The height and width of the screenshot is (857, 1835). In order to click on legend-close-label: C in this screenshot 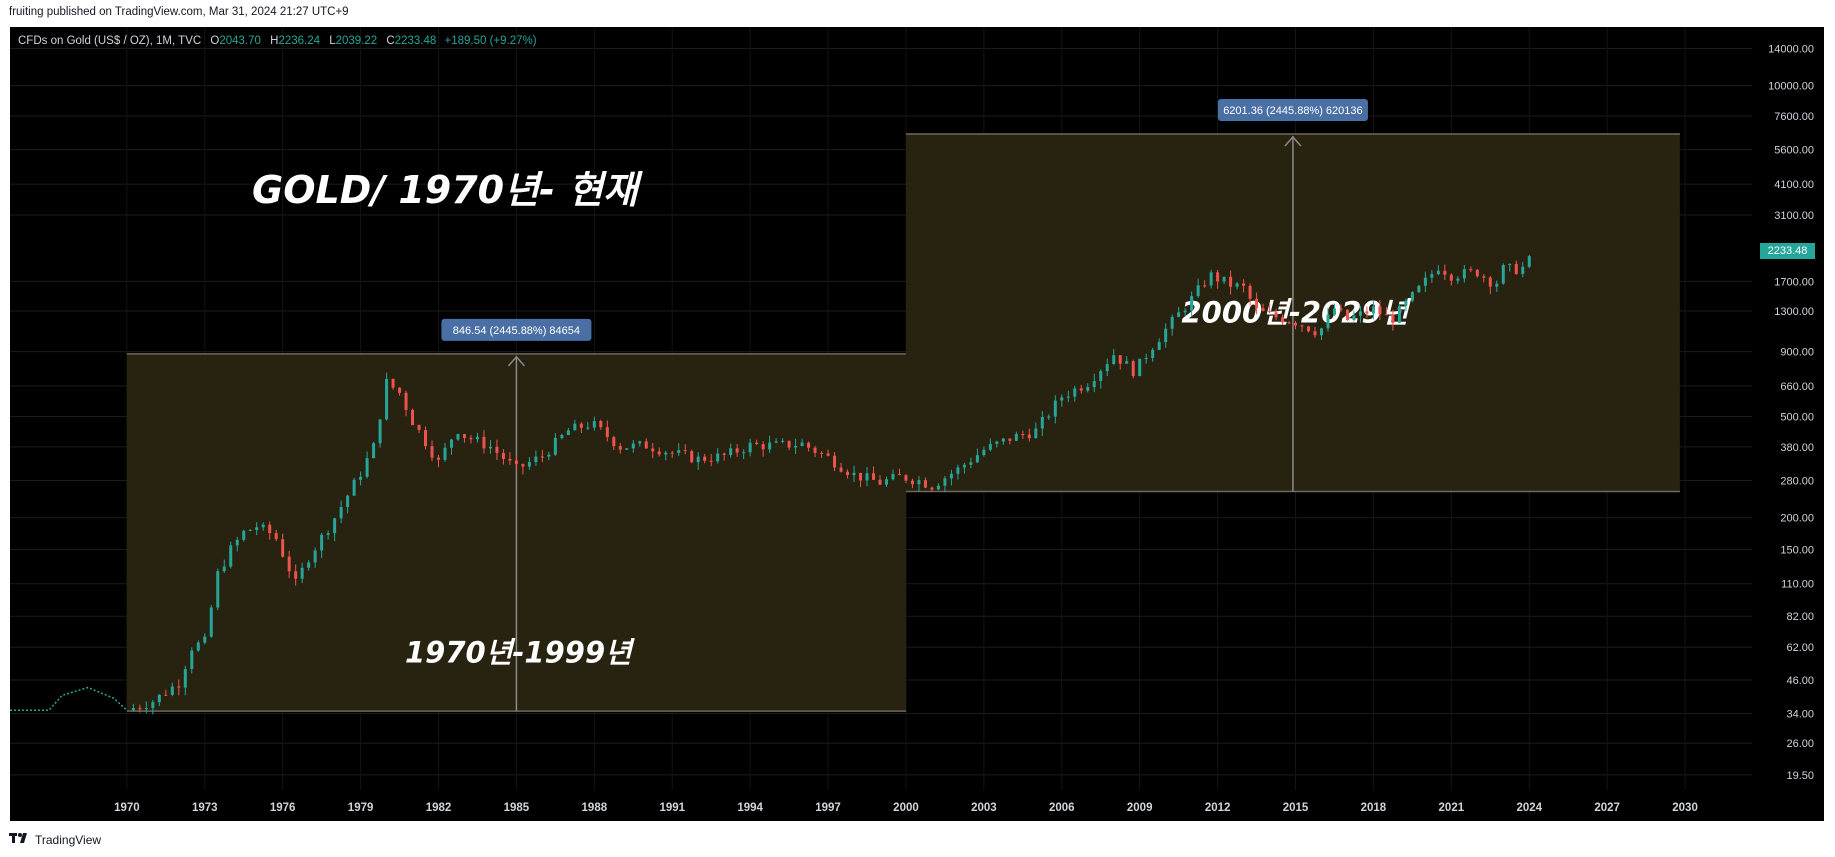, I will do `click(390, 41)`.